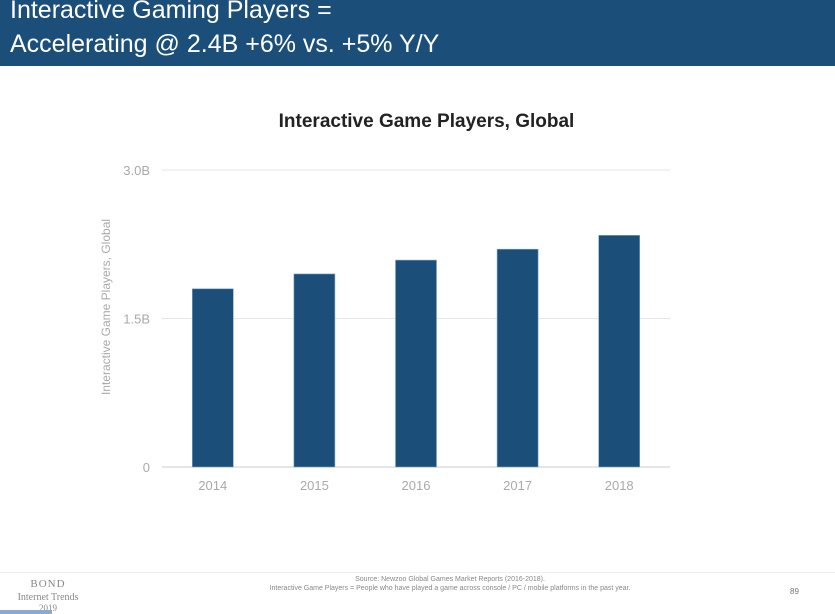 This screenshot has width=835, height=614. What do you see at coordinates (314, 370) in the screenshot?
I see `bar-2015` at bounding box center [314, 370].